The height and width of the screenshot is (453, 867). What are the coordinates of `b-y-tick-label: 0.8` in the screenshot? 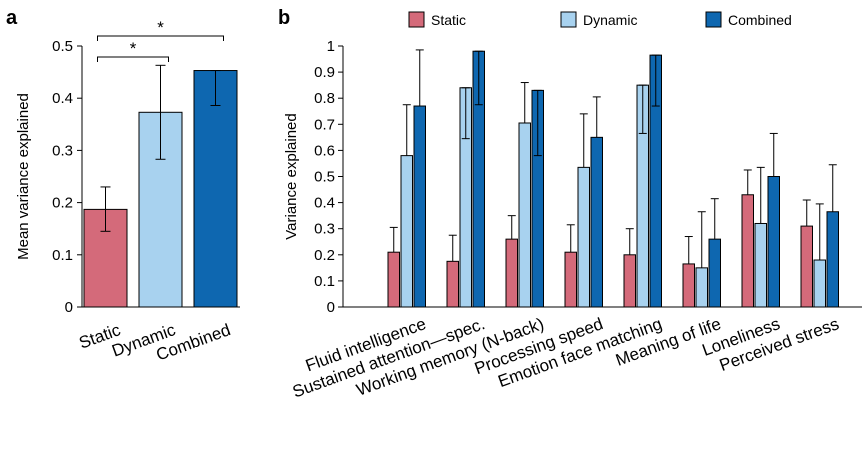 It's located at (324, 98).